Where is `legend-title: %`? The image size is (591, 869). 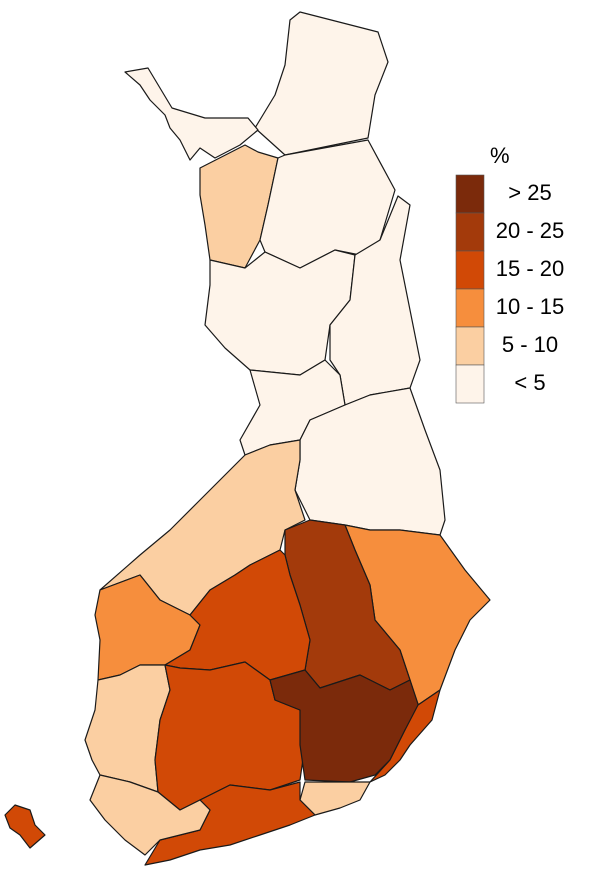 legend-title: % is located at coordinates (500, 155).